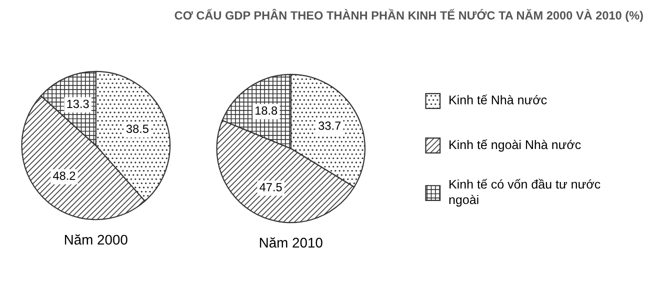 This screenshot has height=297, width=650. Describe the element at coordinates (78, 104) in the screenshot. I see `data-label: 13.3` at that location.